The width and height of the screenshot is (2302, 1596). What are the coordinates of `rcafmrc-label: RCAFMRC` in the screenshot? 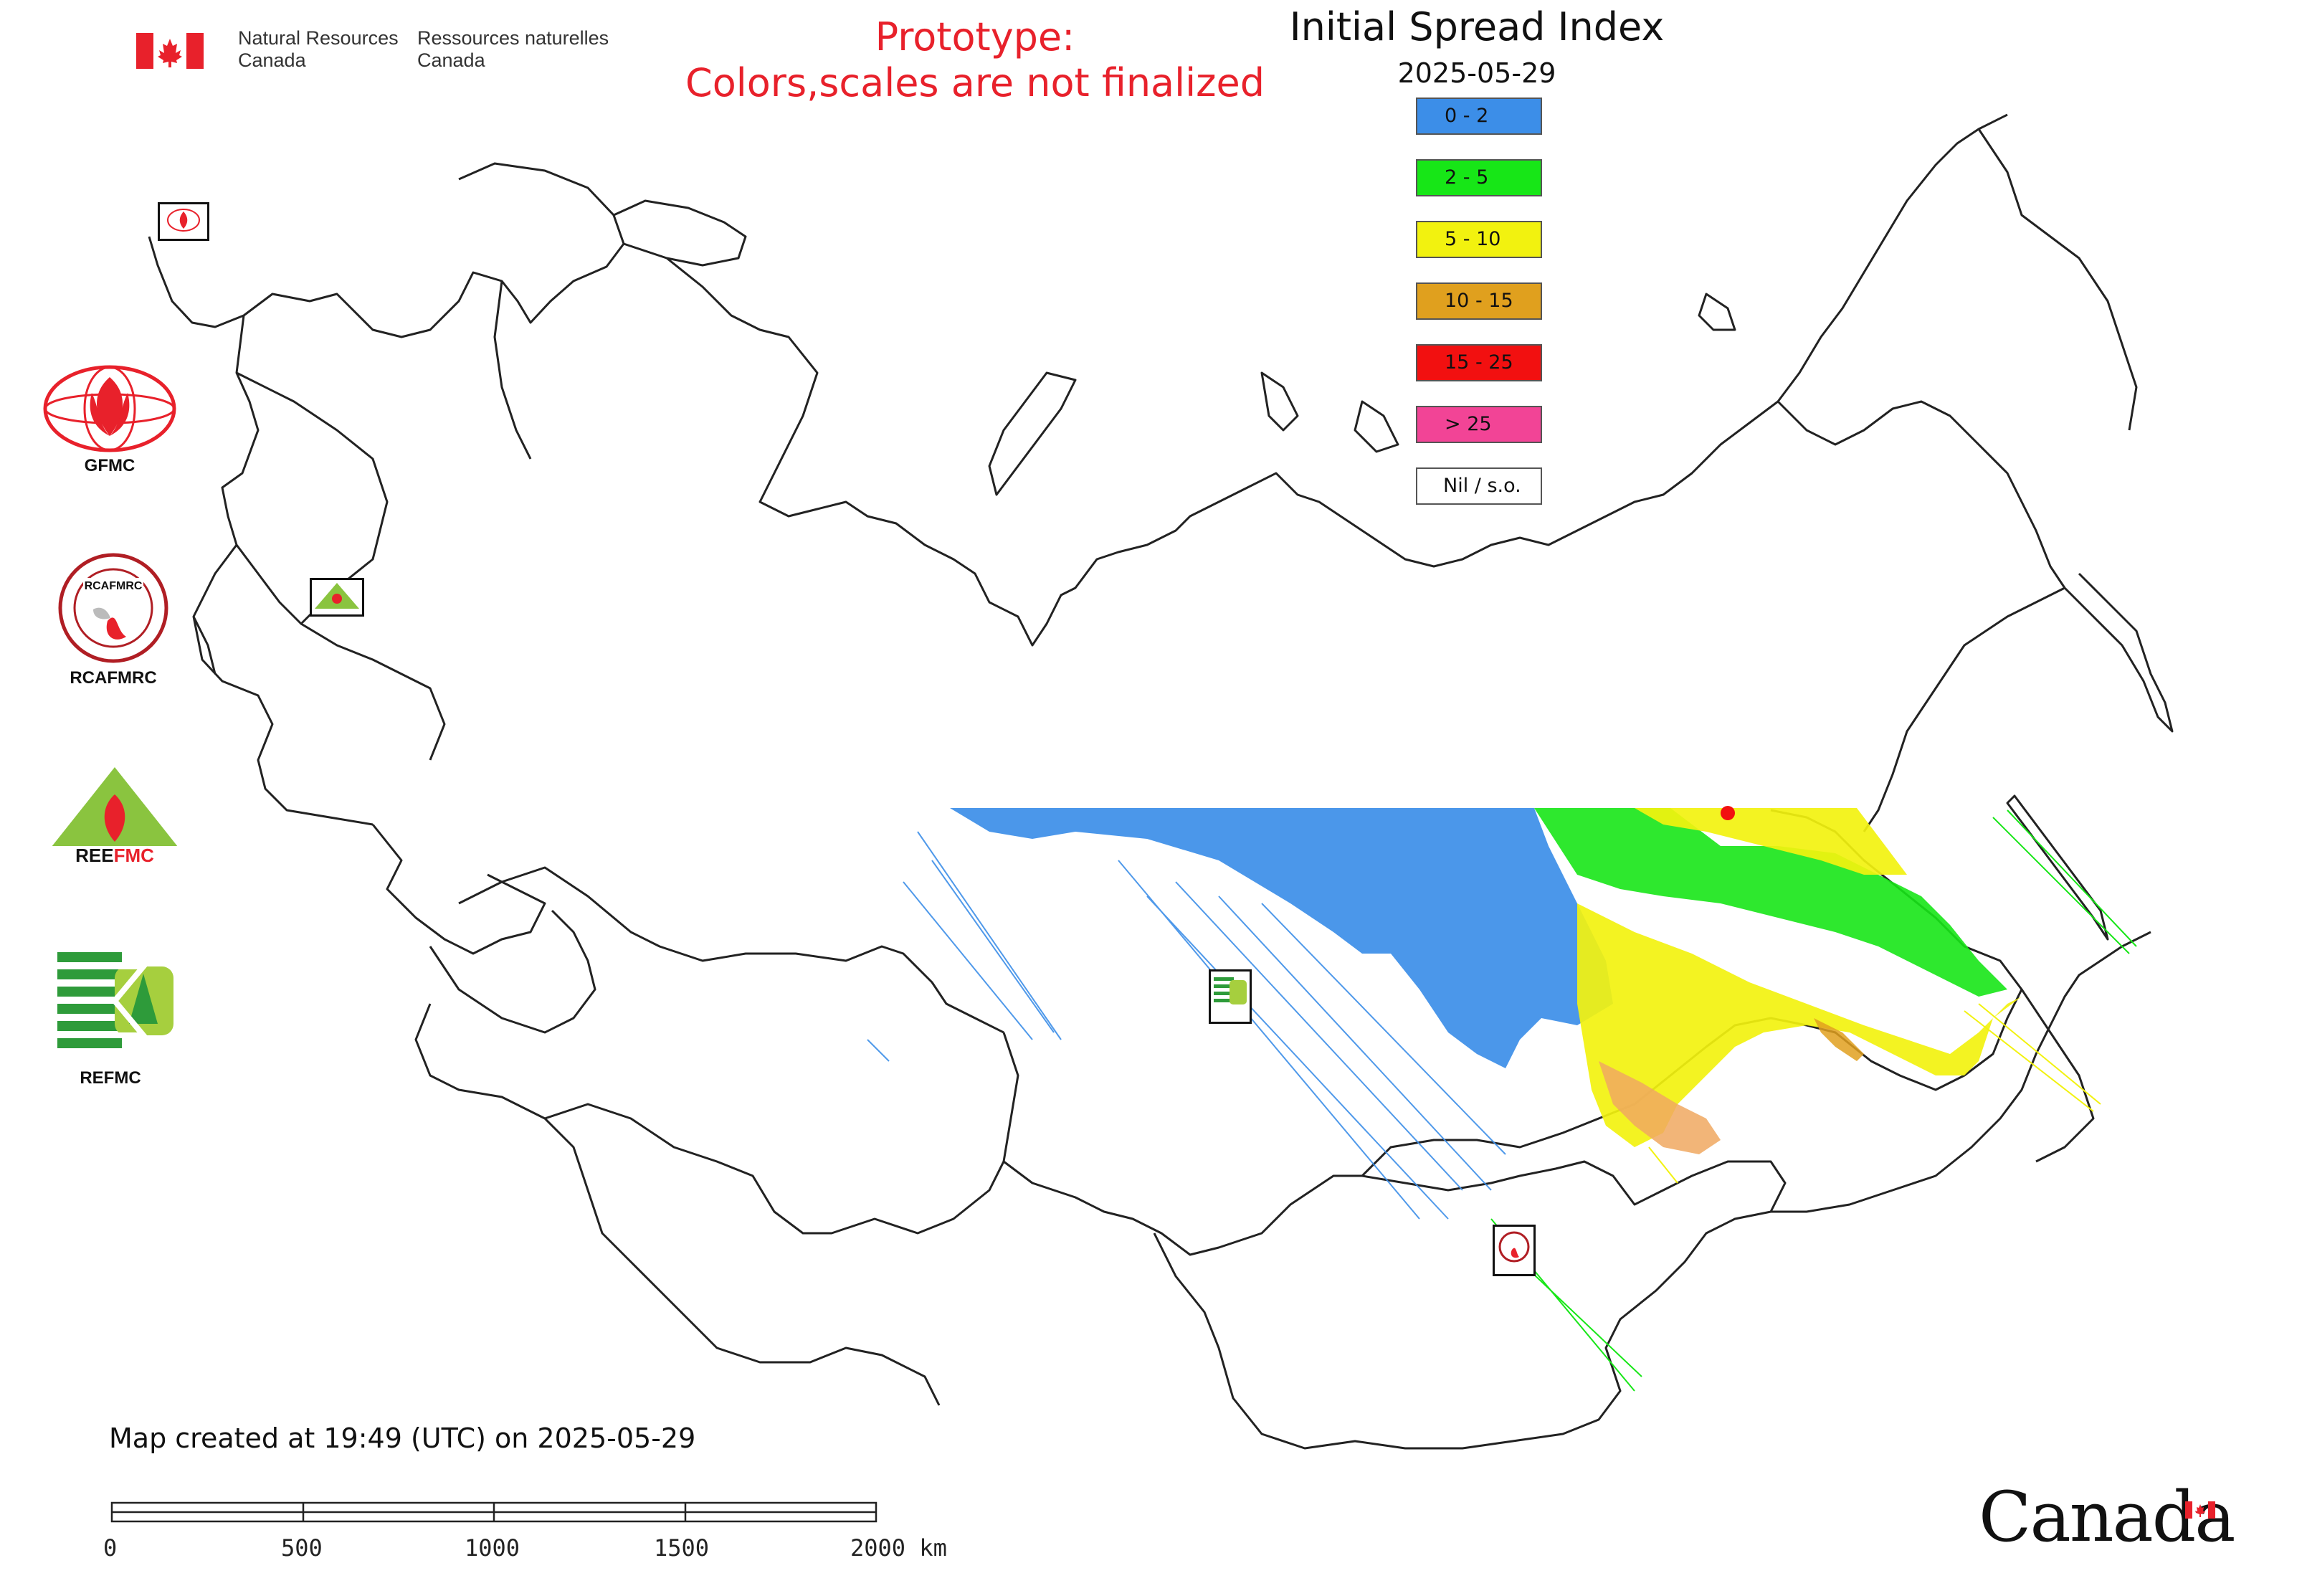 It's located at (113, 678).